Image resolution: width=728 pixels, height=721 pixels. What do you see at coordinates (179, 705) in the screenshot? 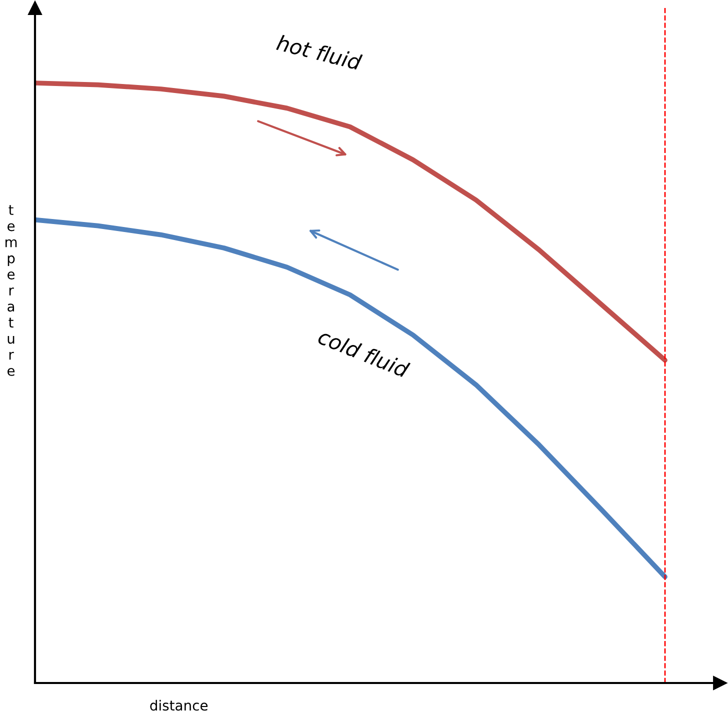
I see `x-axis-title: distance` at bounding box center [179, 705].